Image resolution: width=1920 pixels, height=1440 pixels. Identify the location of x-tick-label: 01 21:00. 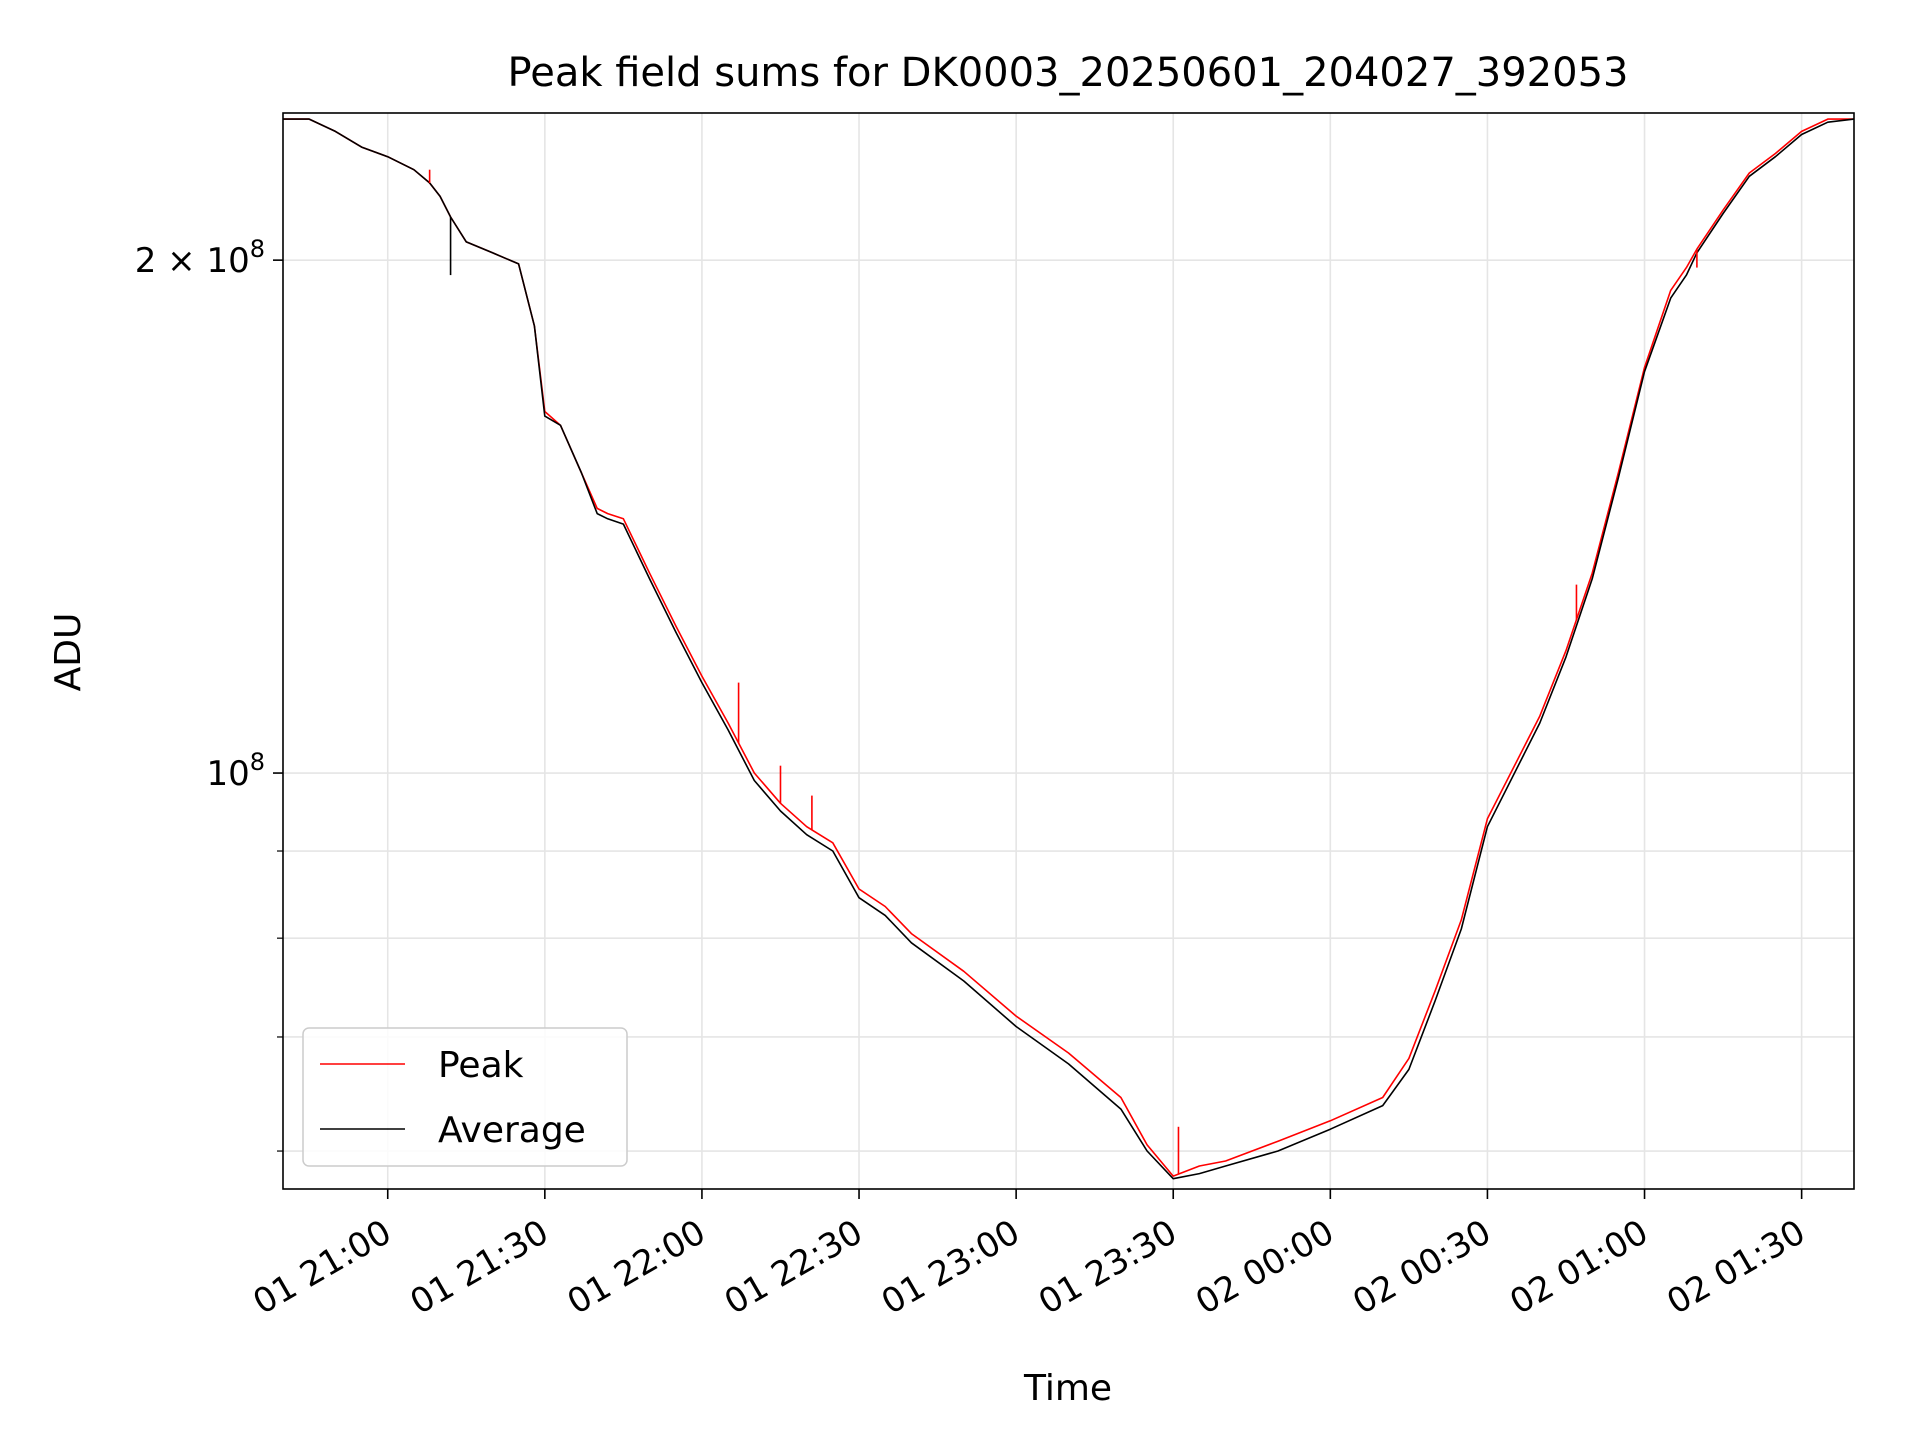
(323, 1267).